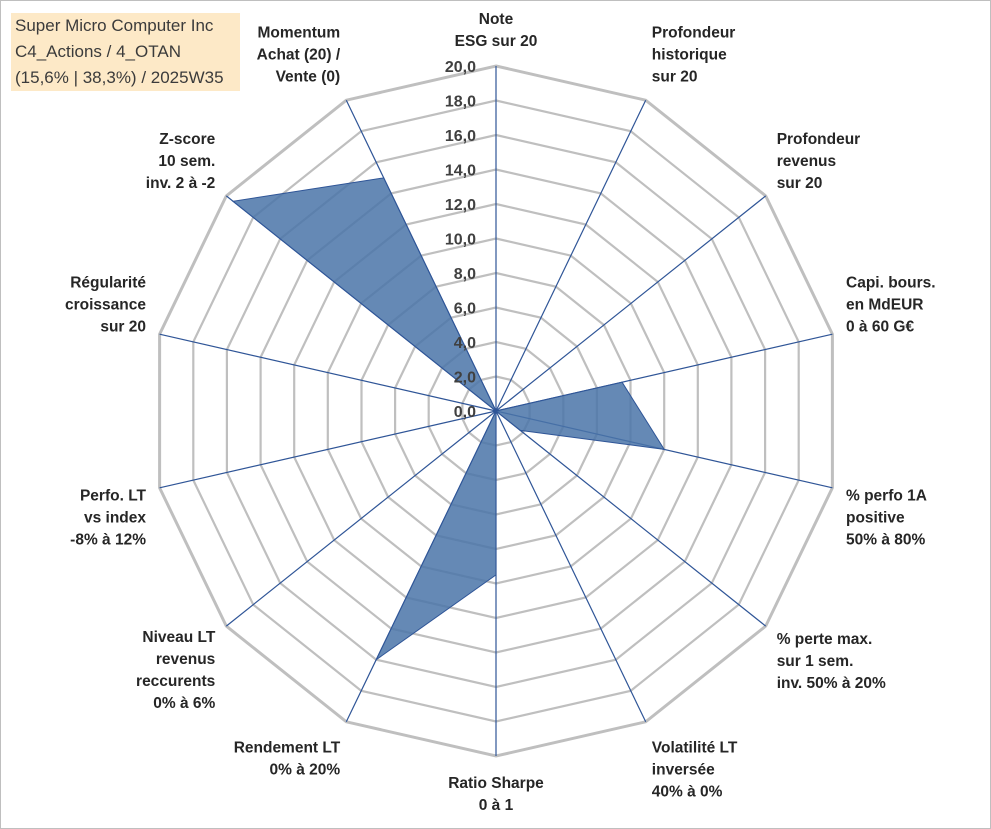 This screenshot has width=991, height=829. I want to click on axis-label-line: inv. 50% à 20%, so click(831, 683).